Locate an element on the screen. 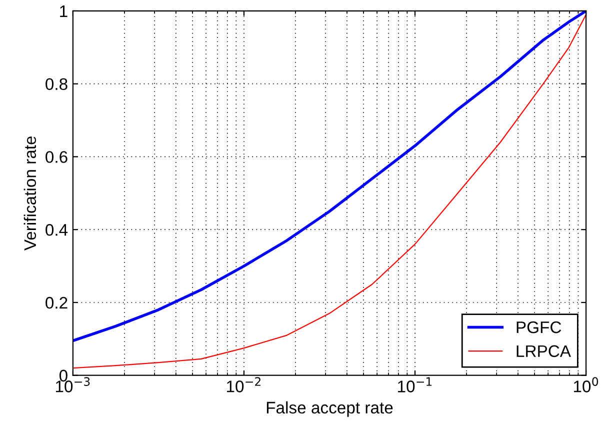  y-tick-label: 0.8 is located at coordinates (57, 84).